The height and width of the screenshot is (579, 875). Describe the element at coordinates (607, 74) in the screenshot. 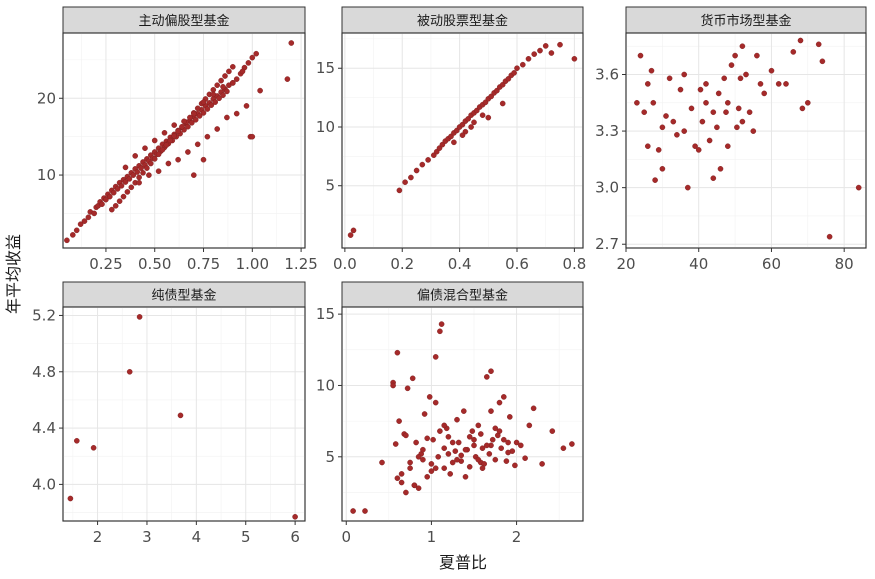

I see `y-tick-label: 3.6` at that location.